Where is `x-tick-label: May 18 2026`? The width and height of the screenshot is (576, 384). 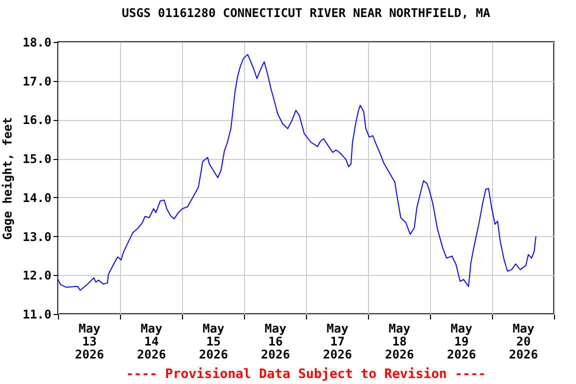
x-tick-label: May 18 2026 is located at coordinates (399, 342).